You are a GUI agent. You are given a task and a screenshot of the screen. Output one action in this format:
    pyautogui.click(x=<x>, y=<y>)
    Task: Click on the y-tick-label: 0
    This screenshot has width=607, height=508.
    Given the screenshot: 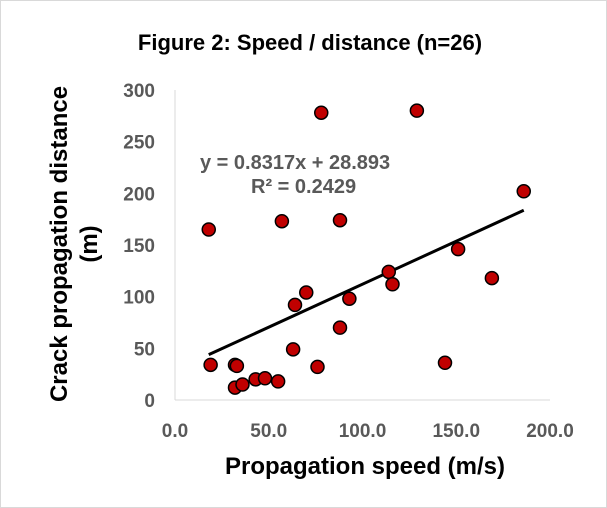 What is the action you would take?
    pyautogui.click(x=149, y=401)
    